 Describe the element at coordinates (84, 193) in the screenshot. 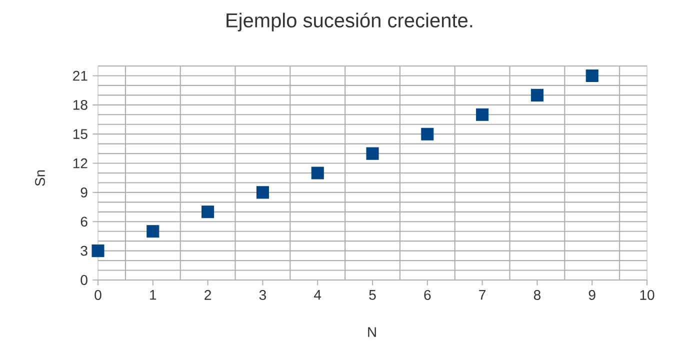

I see `y-tick-label: 9` at that location.